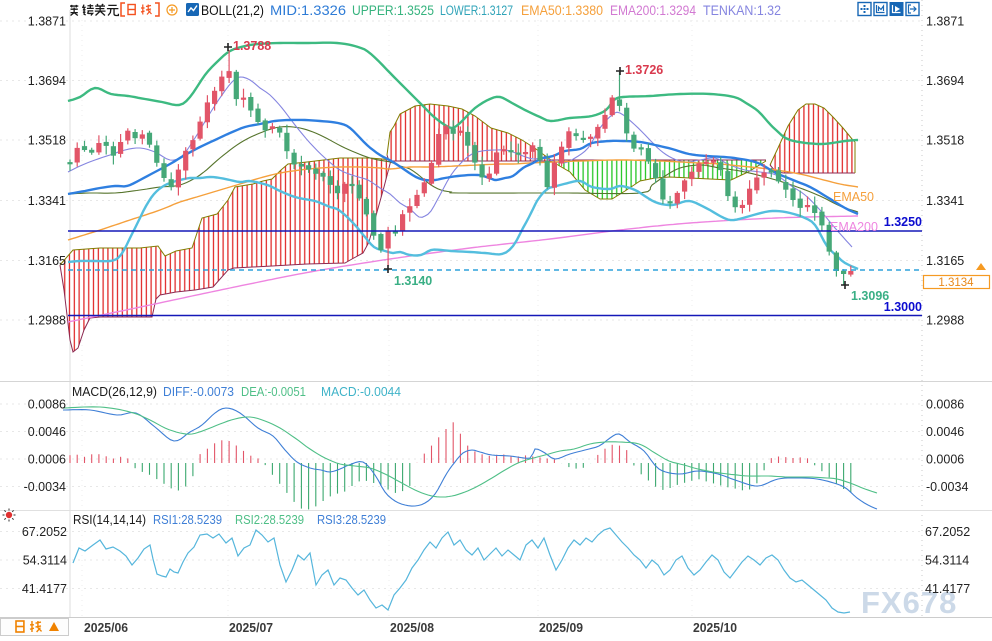  What do you see at coordinates (198, 391) in the screenshot?
I see `svg-text: DIFF:-0.0073` at bounding box center [198, 391].